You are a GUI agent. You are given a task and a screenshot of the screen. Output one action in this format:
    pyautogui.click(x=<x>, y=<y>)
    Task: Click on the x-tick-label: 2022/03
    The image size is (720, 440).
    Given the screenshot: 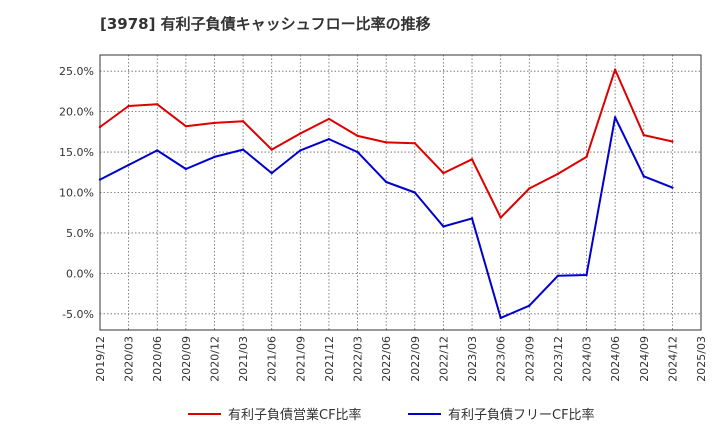 What is the action you would take?
    pyautogui.click(x=358, y=359)
    